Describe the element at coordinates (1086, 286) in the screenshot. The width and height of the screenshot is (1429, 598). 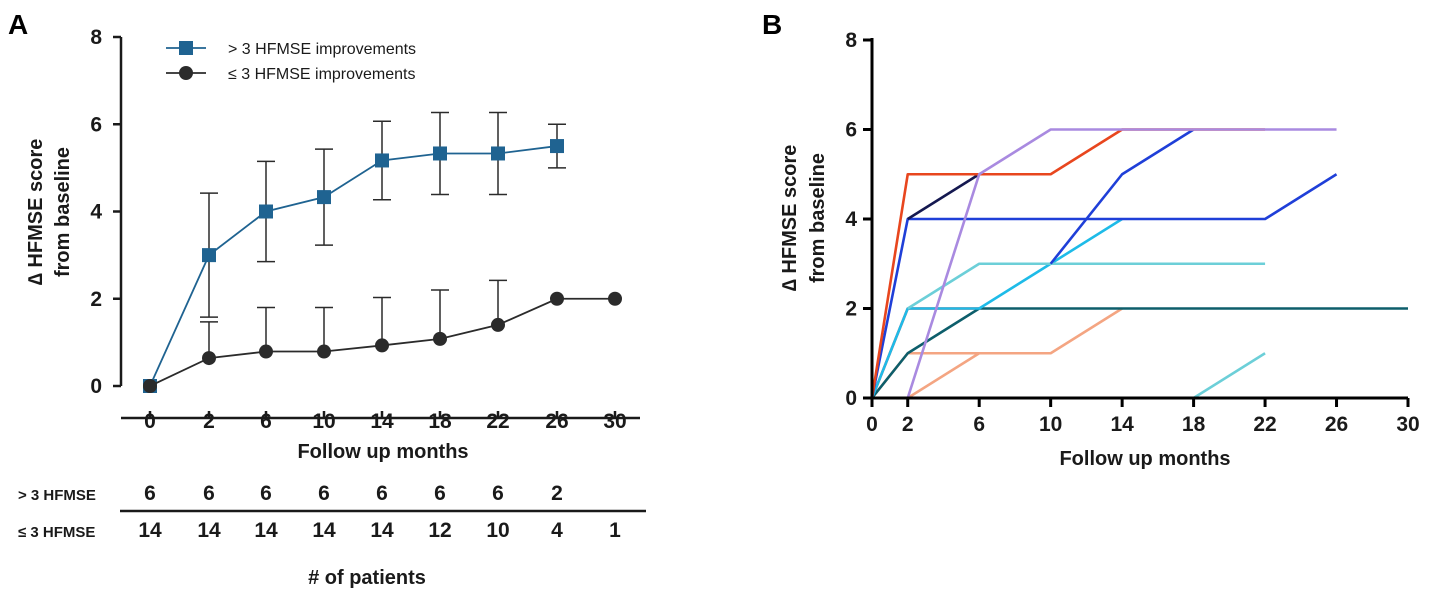
I see `patient-9-line` at that location.